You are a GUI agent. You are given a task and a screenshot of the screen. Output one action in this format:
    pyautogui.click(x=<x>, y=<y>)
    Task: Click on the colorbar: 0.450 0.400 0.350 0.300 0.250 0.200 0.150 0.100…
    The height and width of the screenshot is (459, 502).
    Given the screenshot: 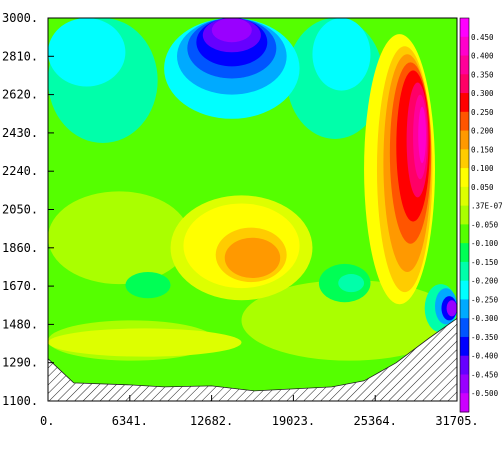 What is the action you would take?
    pyautogui.click(x=480, y=215)
    